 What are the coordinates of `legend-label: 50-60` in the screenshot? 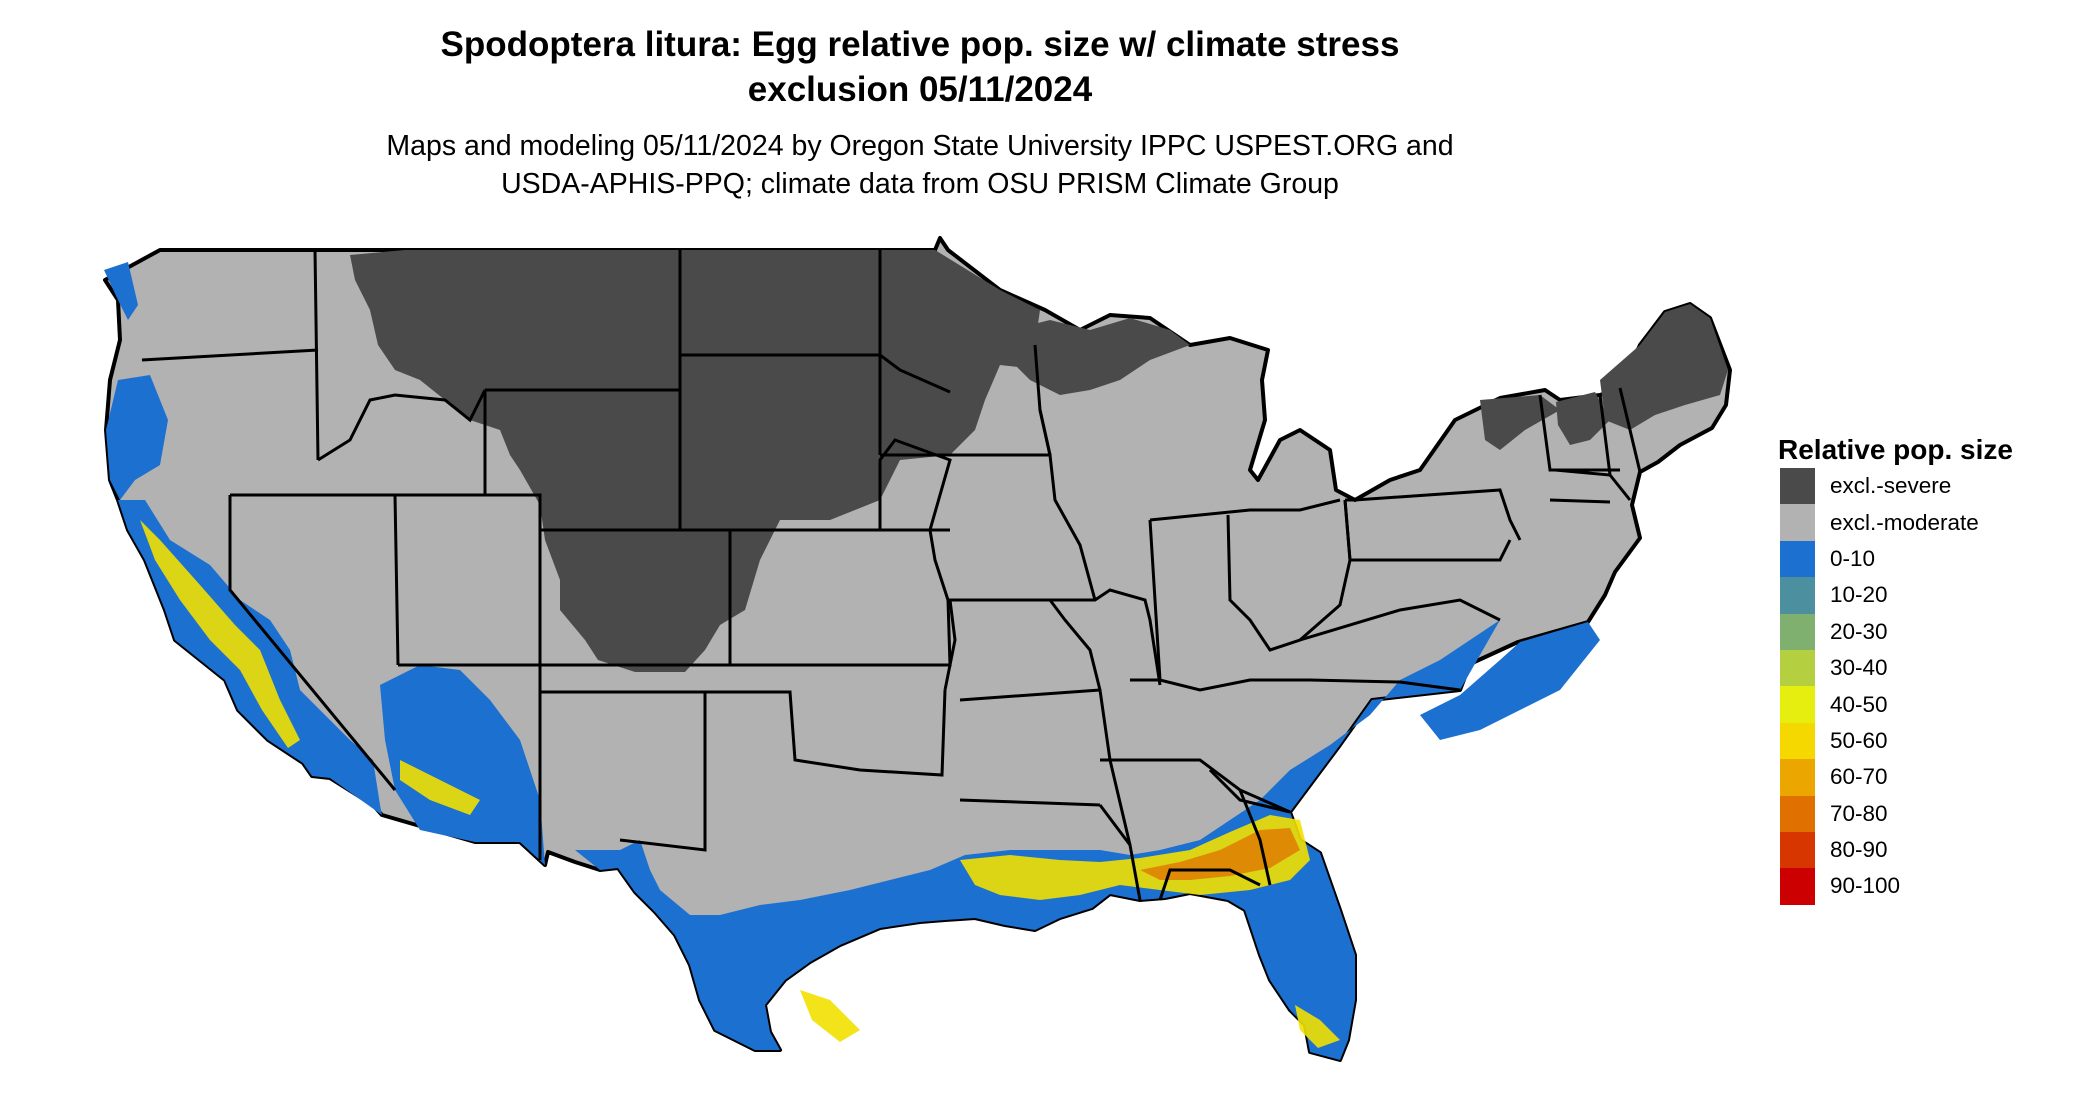 It's located at (1859, 740).